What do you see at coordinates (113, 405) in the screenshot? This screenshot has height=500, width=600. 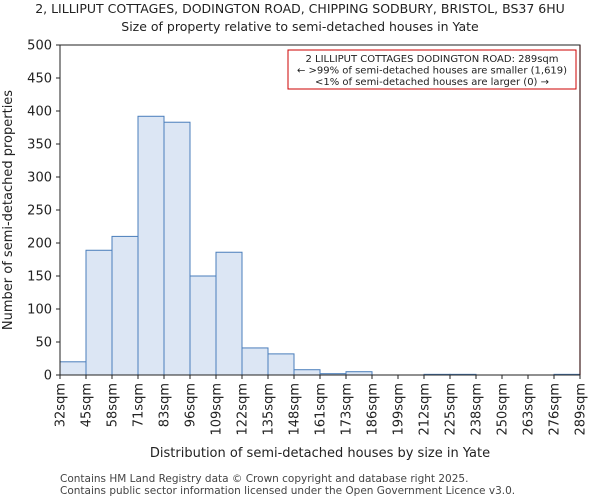 I see `x-tick-label: 58sqm` at bounding box center [113, 405].